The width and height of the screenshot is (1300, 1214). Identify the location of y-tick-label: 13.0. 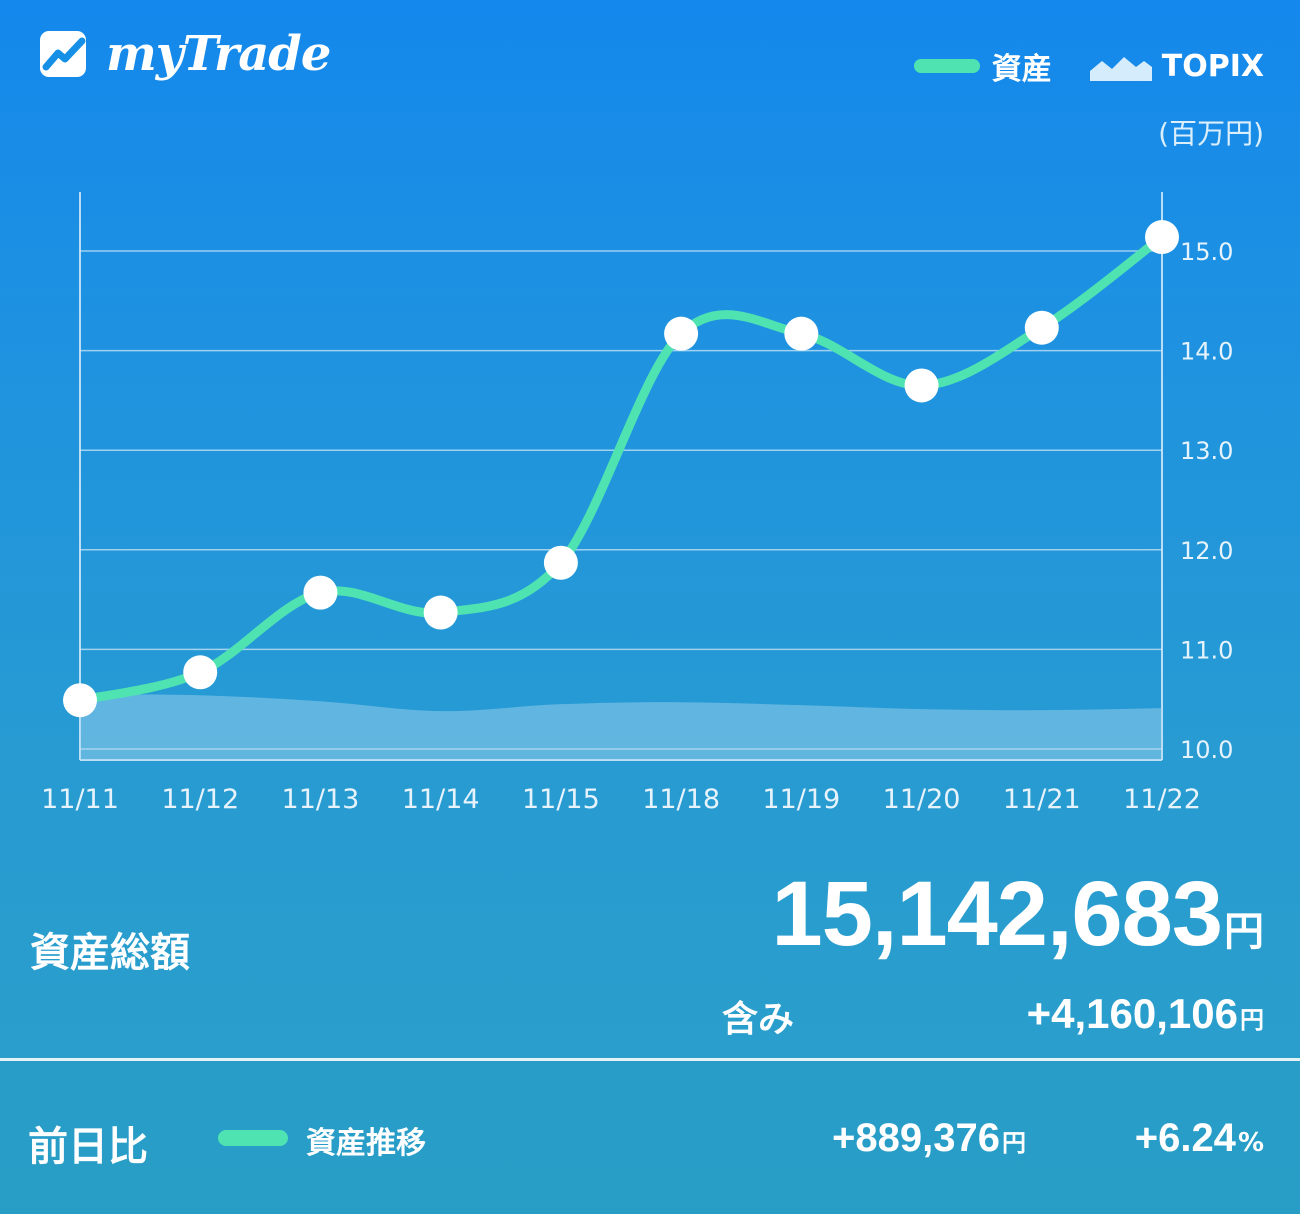
(1206, 451).